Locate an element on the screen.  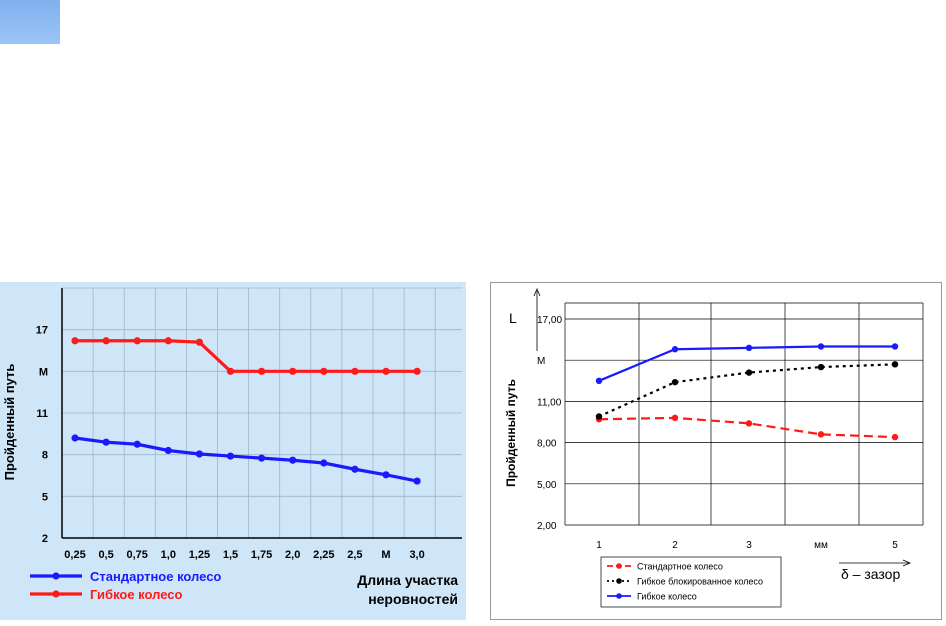
x-tick-label: 5 is located at coordinates (895, 545).